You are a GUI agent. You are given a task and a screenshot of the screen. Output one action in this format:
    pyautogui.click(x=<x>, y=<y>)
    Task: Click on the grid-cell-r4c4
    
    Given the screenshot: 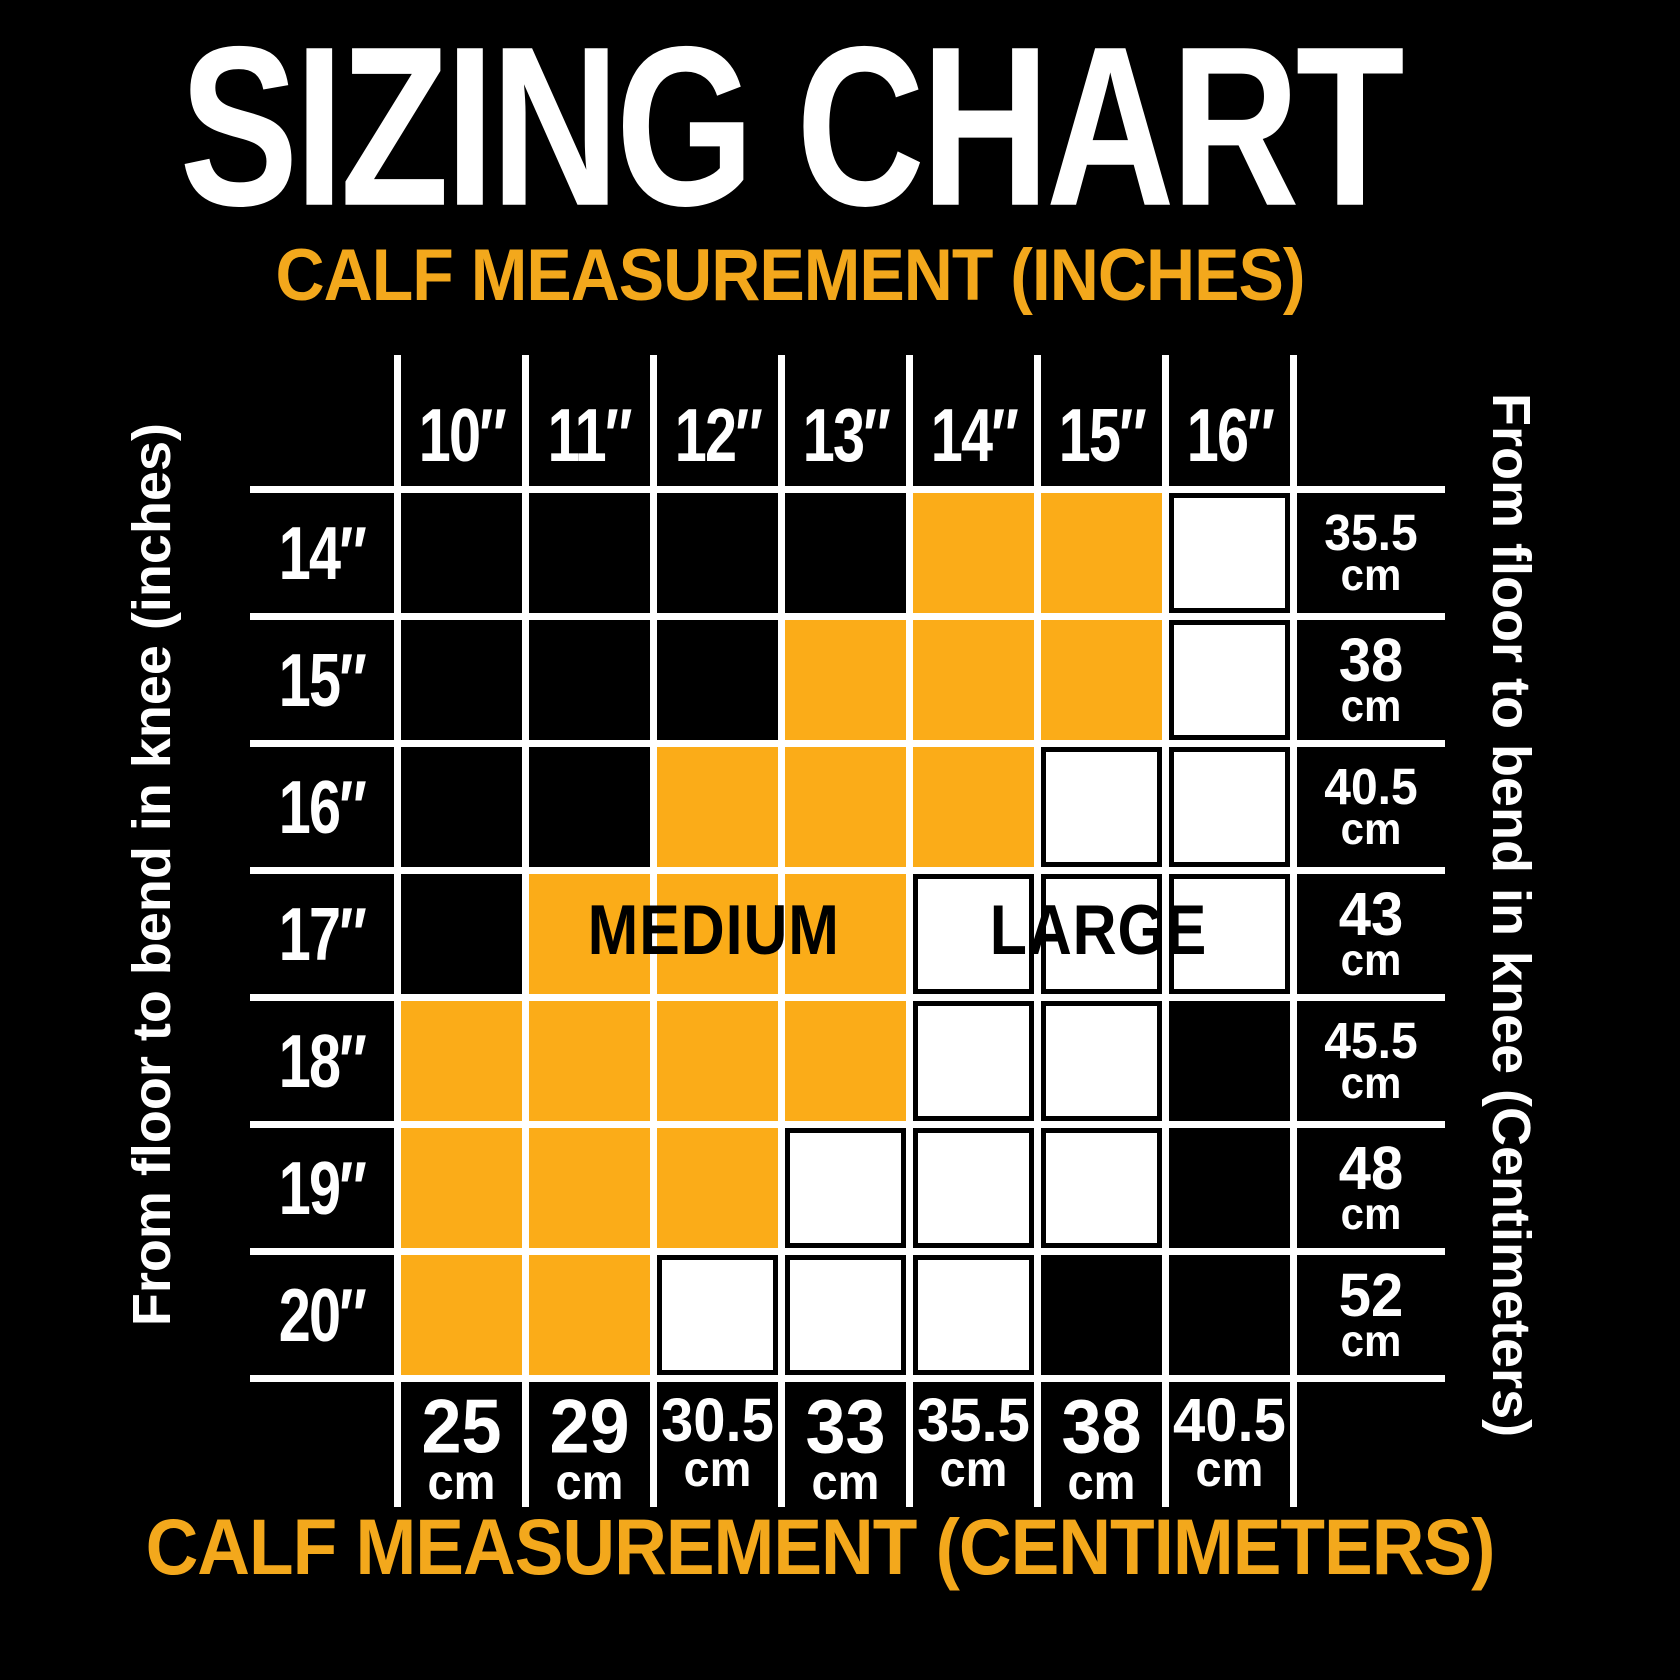 What is the action you would take?
    pyautogui.click(x=970, y=1057)
    